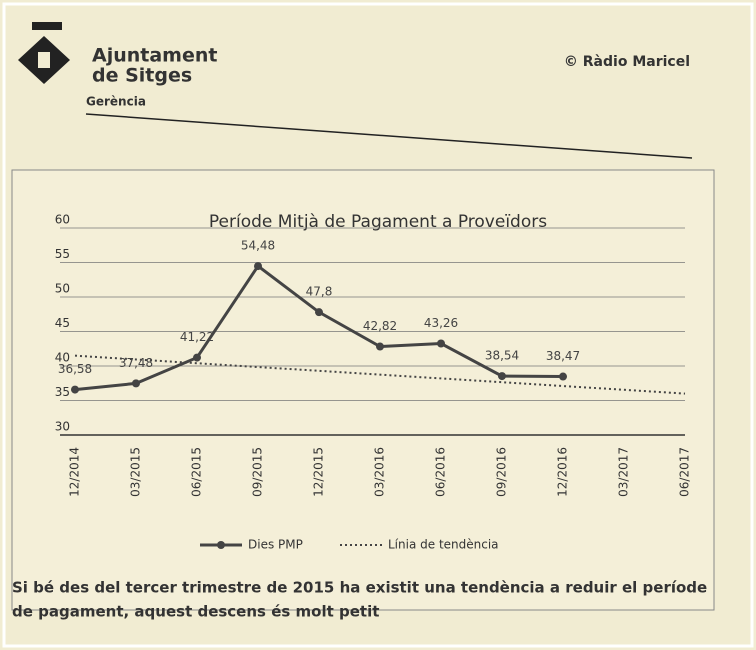  I want to click on x-tick-label: 06/2017, so click(685, 472).